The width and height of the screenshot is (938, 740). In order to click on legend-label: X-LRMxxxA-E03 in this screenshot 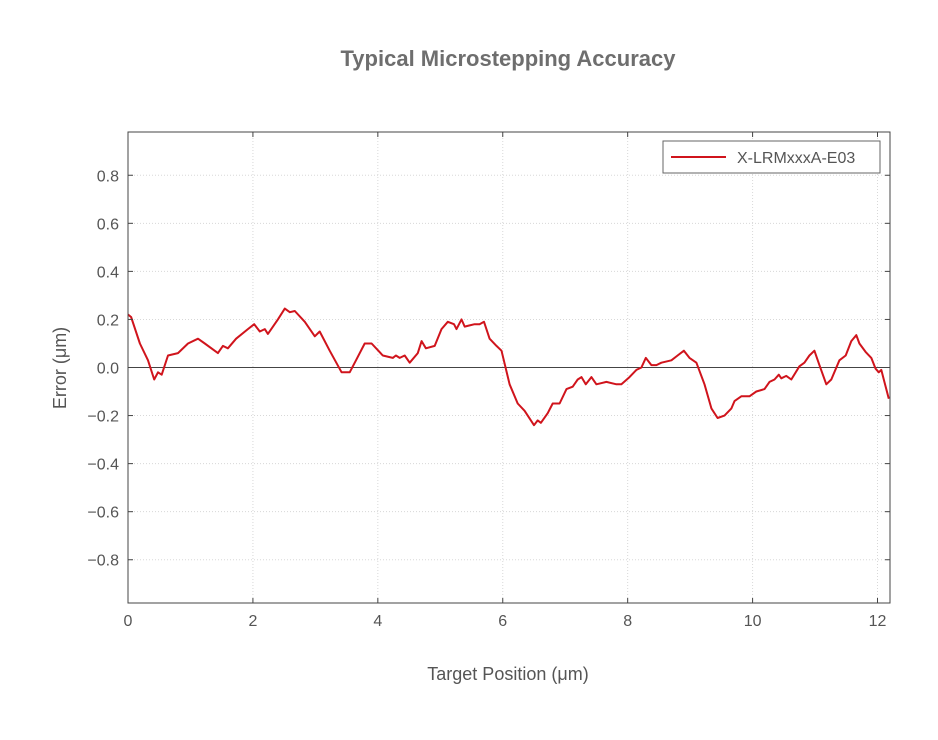, I will do `click(796, 158)`.